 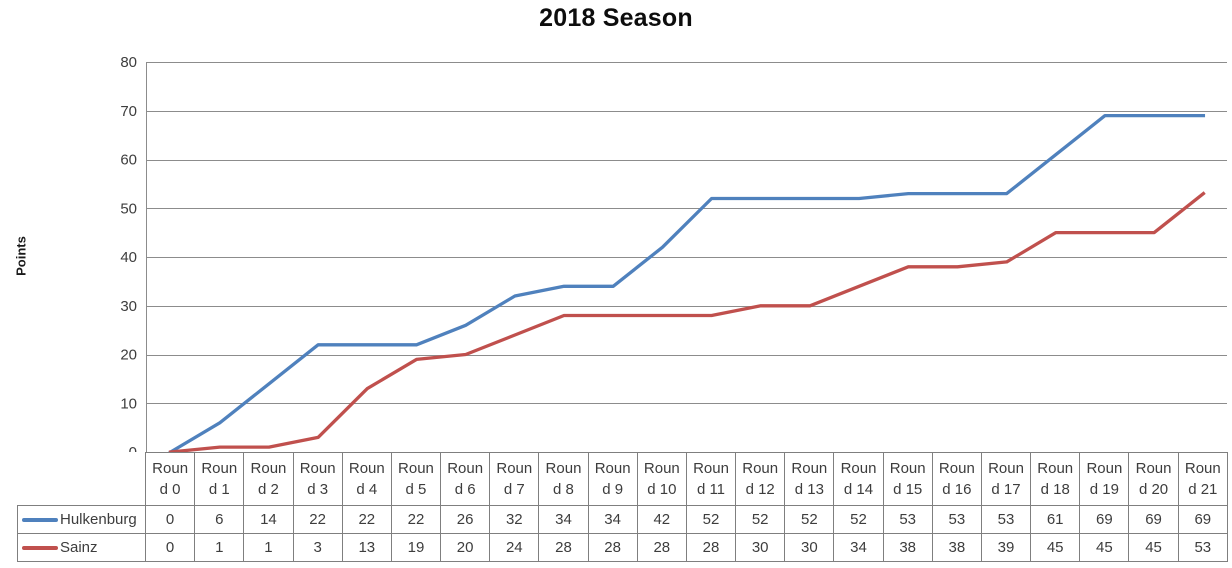 What do you see at coordinates (662, 489) in the screenshot?
I see `category-label-line2: d 10` at bounding box center [662, 489].